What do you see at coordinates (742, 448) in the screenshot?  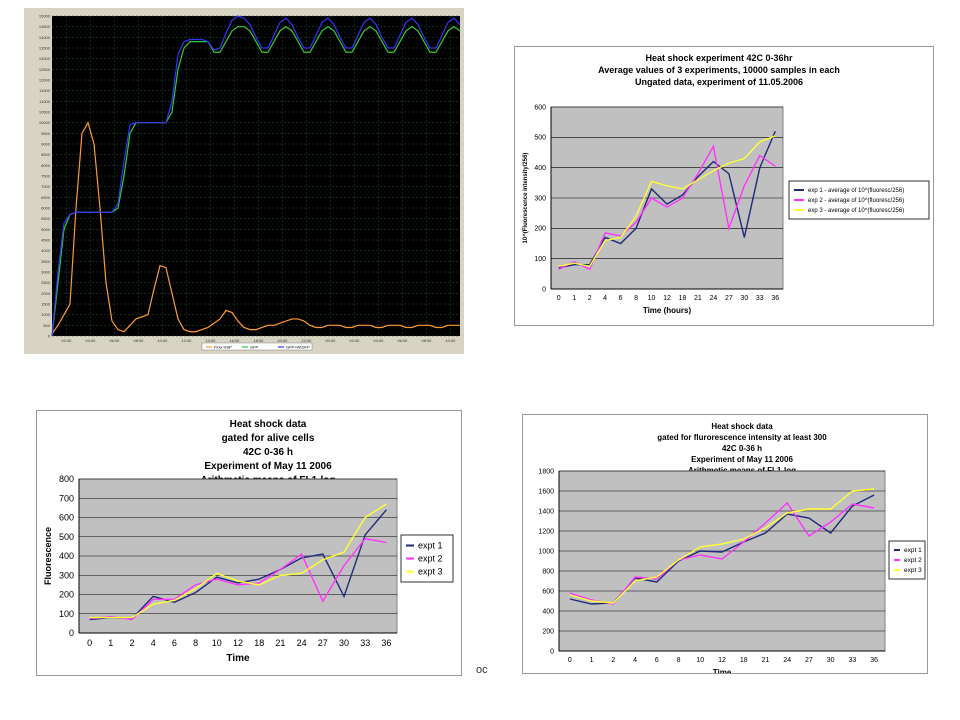 I see `chart-title-line: 42C 0-36 h` at bounding box center [742, 448].